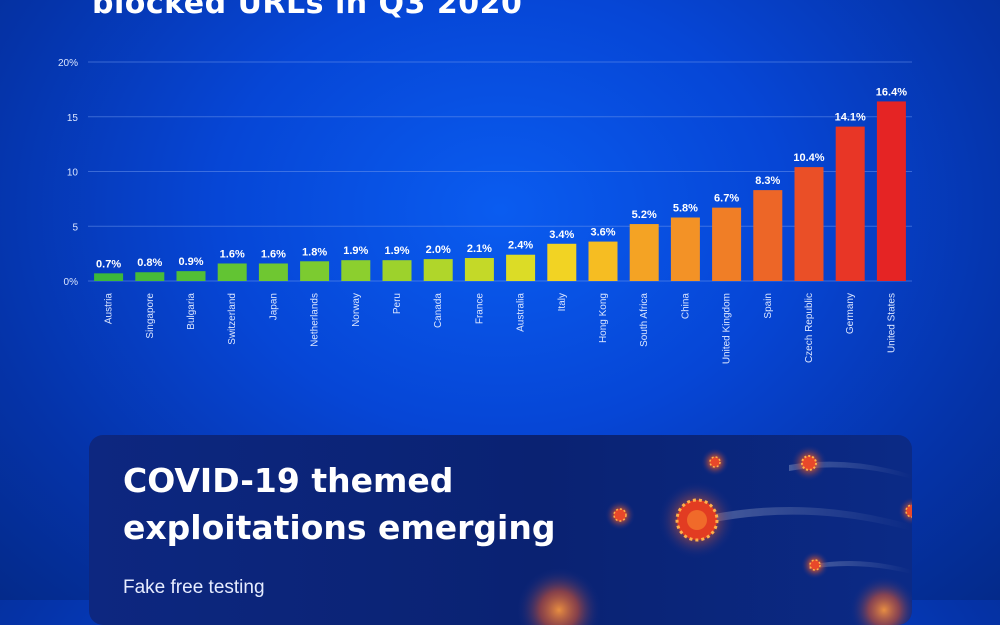 The image size is (1000, 625). I want to click on x-category-label: Switzerland, so click(232, 319).